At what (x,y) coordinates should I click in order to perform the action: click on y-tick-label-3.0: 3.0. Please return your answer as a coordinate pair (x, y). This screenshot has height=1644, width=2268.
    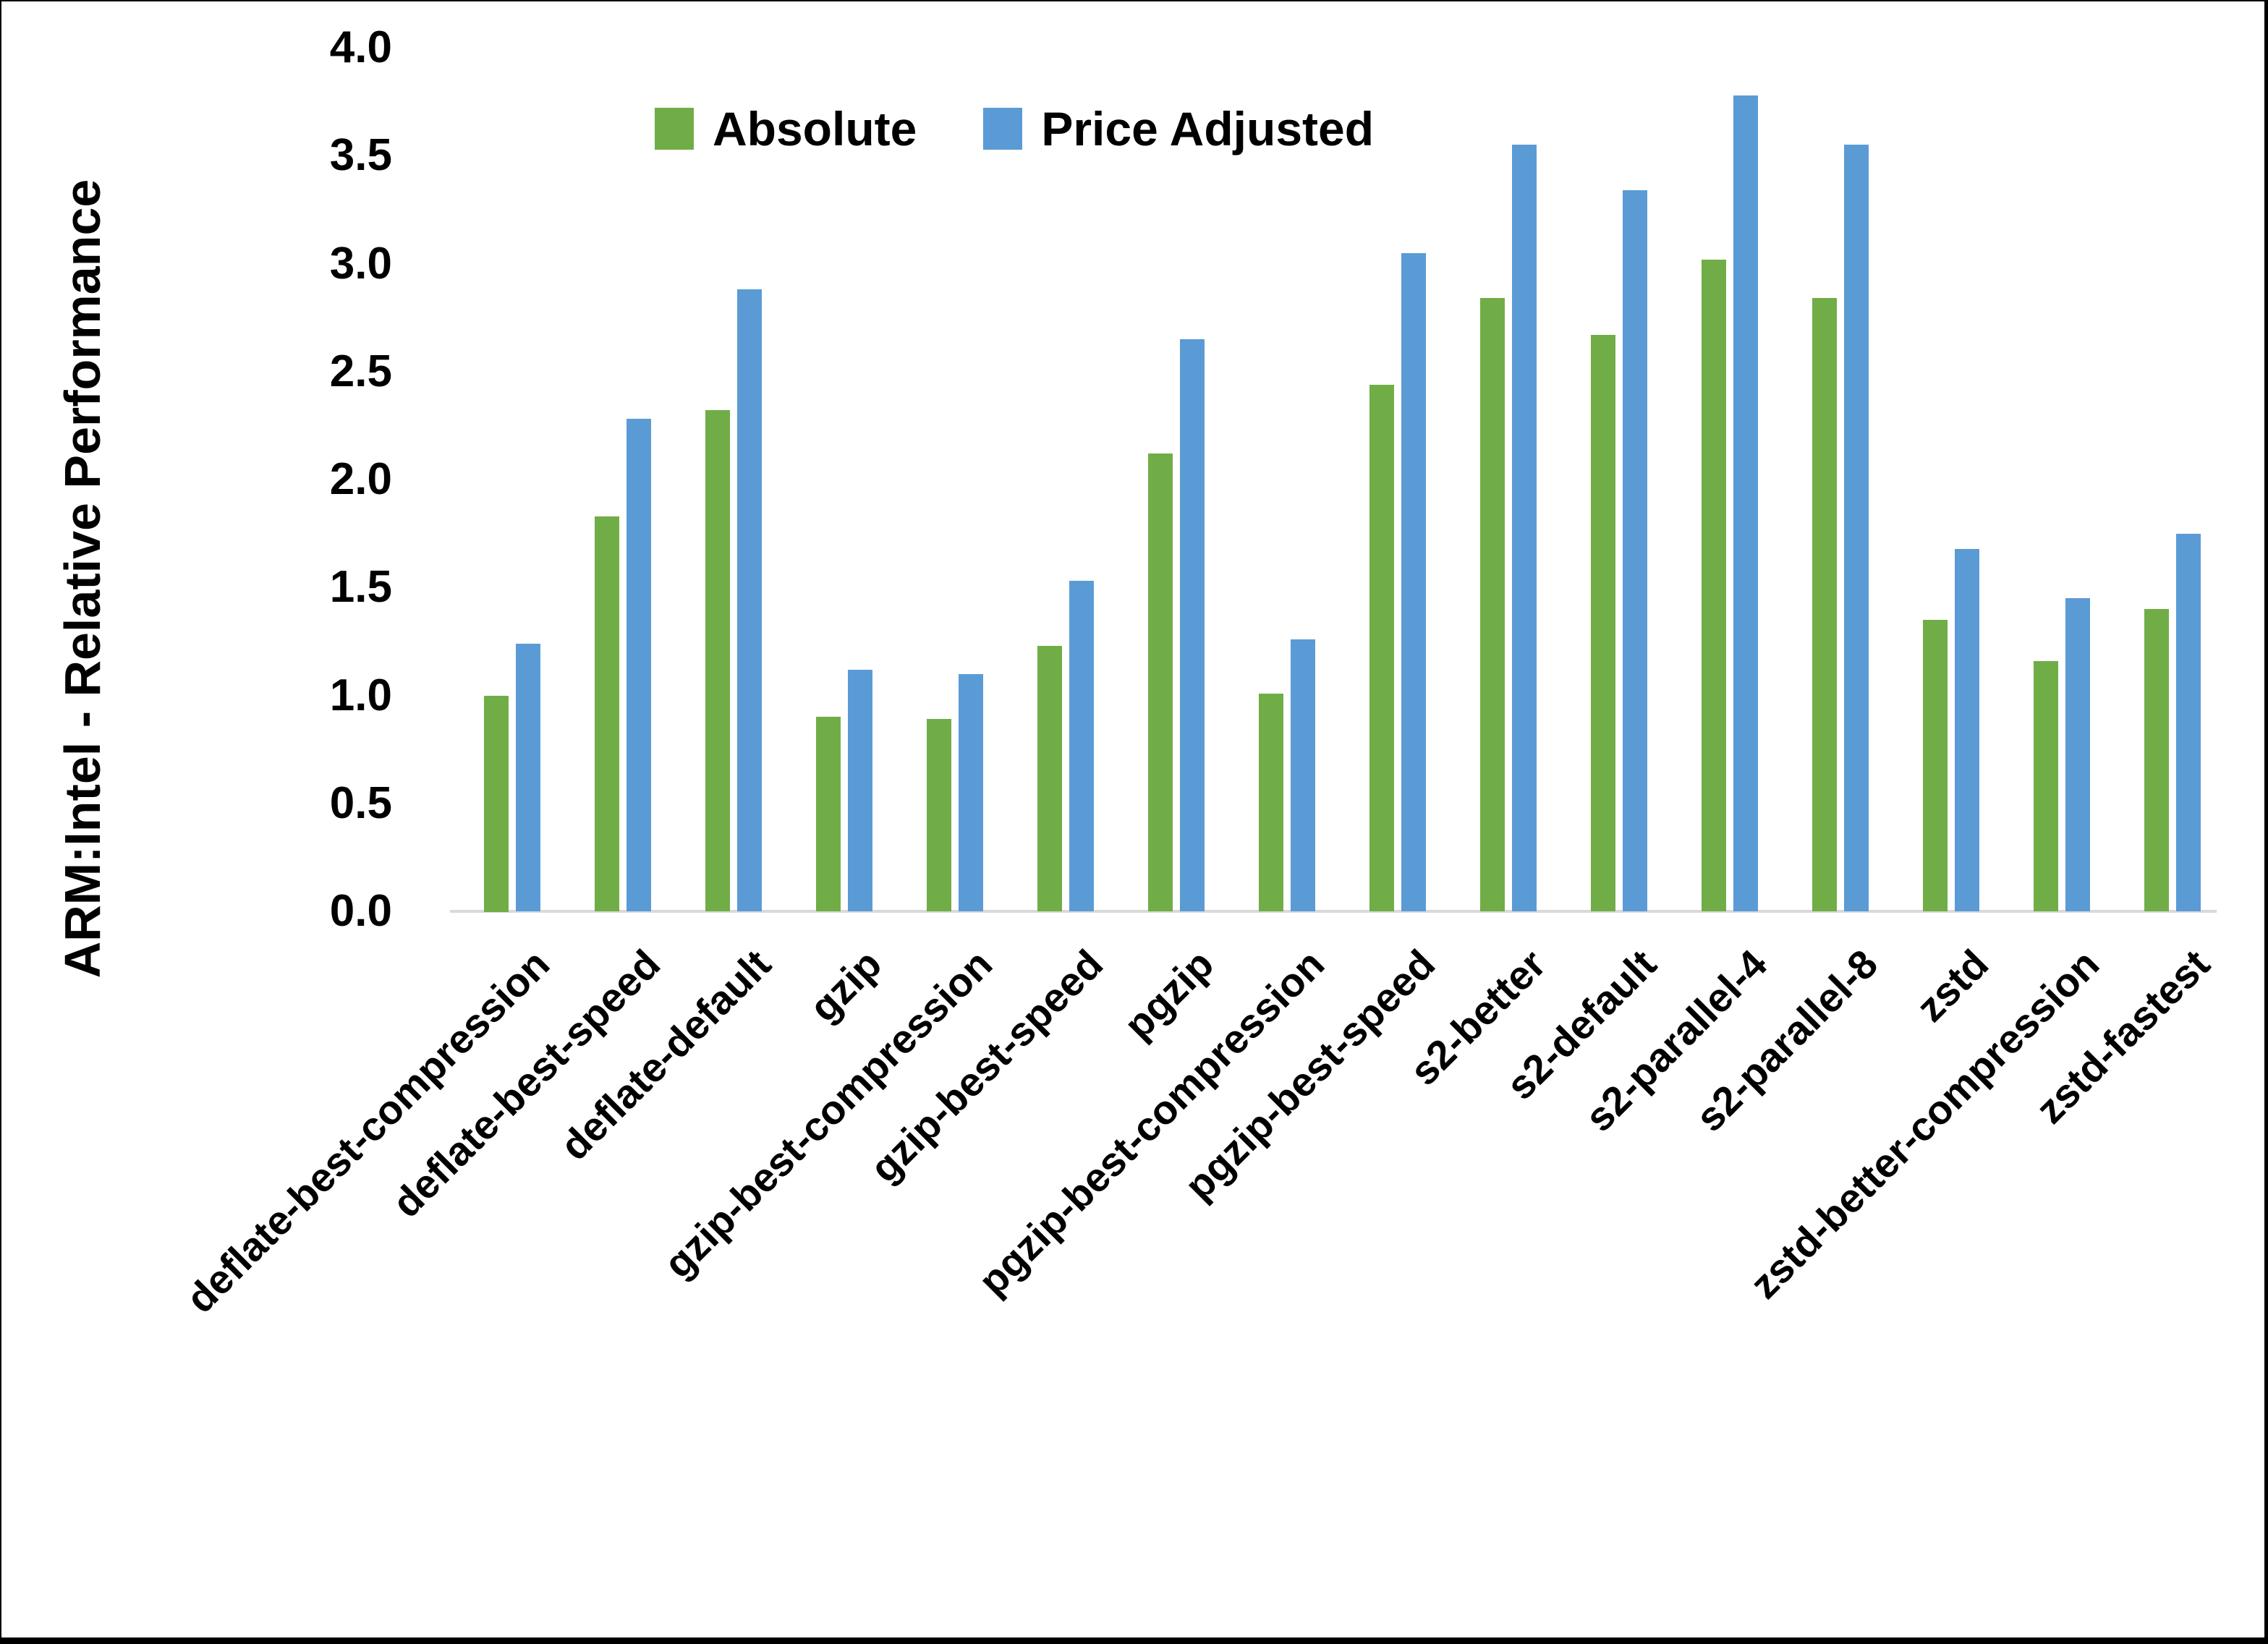
    Looking at the image, I should click on (360, 263).